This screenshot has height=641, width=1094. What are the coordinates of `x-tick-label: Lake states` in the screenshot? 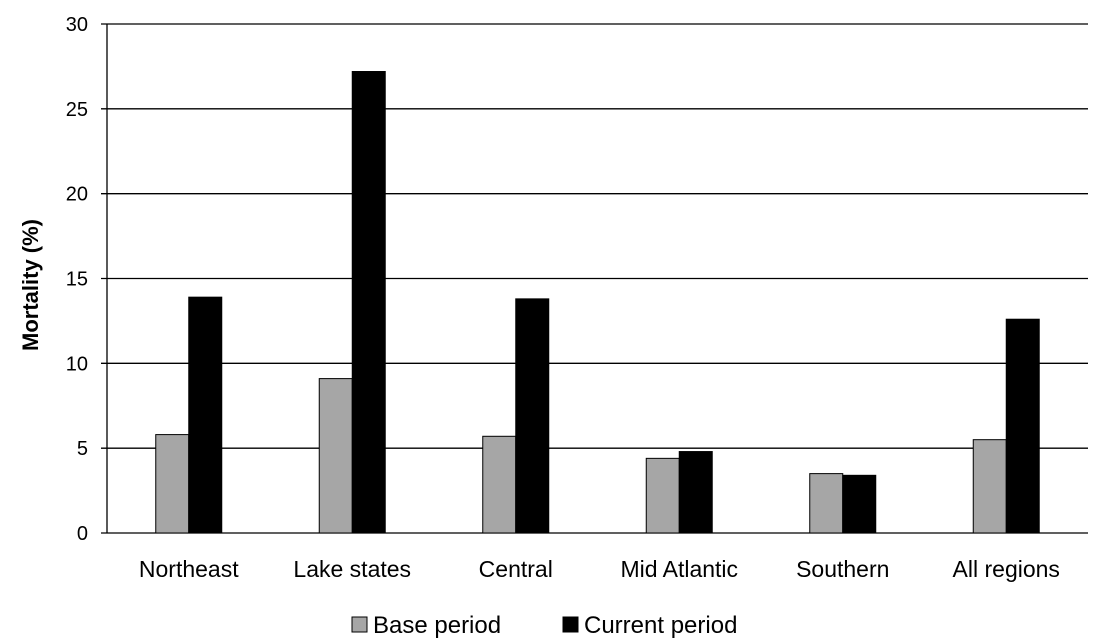 It's located at (352, 569).